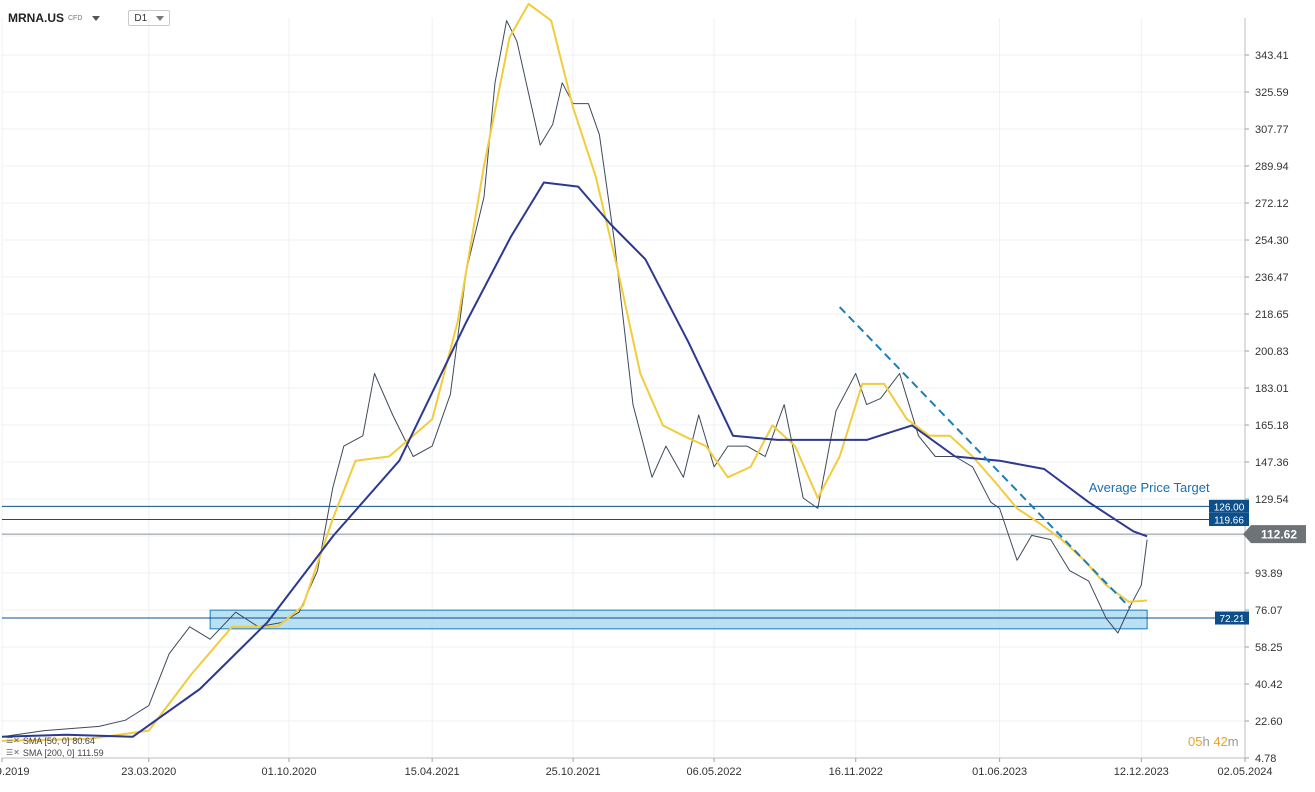 This screenshot has width=1315, height=792. Describe the element at coordinates (1272, 93) in the screenshot. I see `y-tick-label: 325.59` at that location.